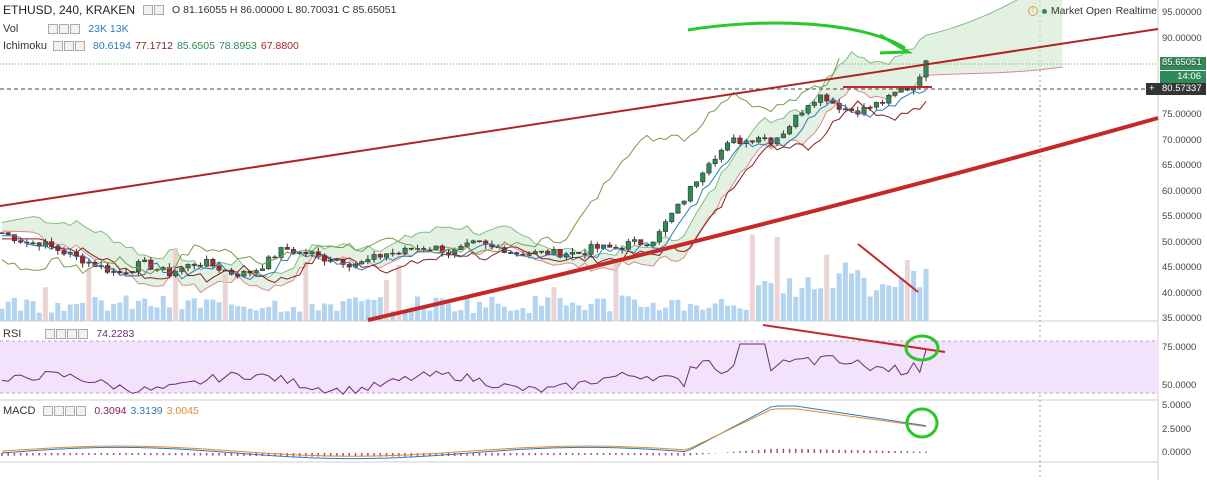 Image resolution: width=1207 pixels, height=480 pixels. I want to click on crosshair-plus-icon: +, so click(1152, 88).